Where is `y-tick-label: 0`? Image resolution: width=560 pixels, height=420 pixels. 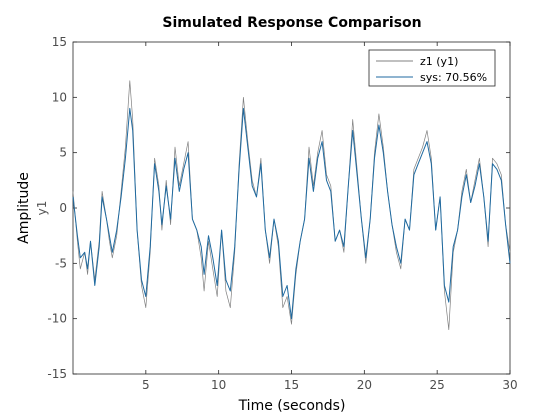
y-tick-label: 0 is located at coordinates (63, 208).